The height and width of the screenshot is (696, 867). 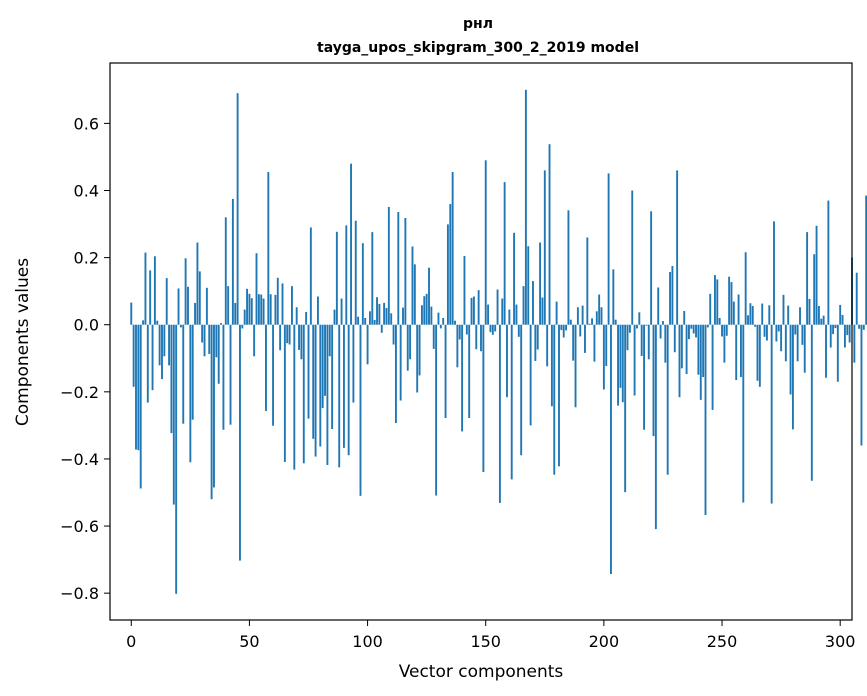 What do you see at coordinates (79, 459) in the screenshot?
I see `y-tick-label: −0.4` at bounding box center [79, 459].